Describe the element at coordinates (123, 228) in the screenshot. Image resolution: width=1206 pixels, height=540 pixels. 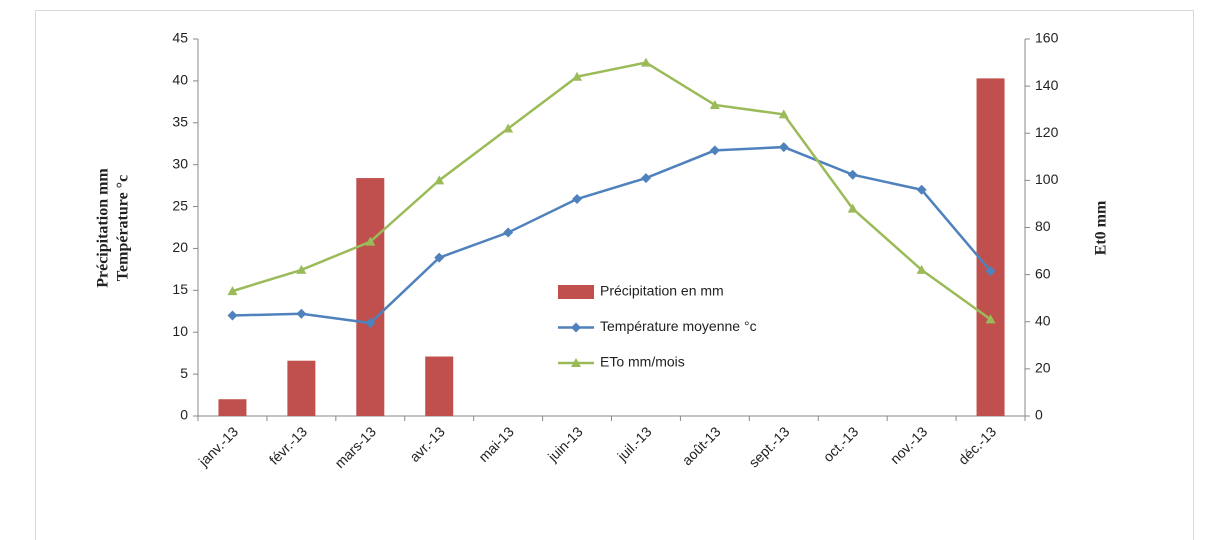
I see `y-axis-title: Température °c` at that location.